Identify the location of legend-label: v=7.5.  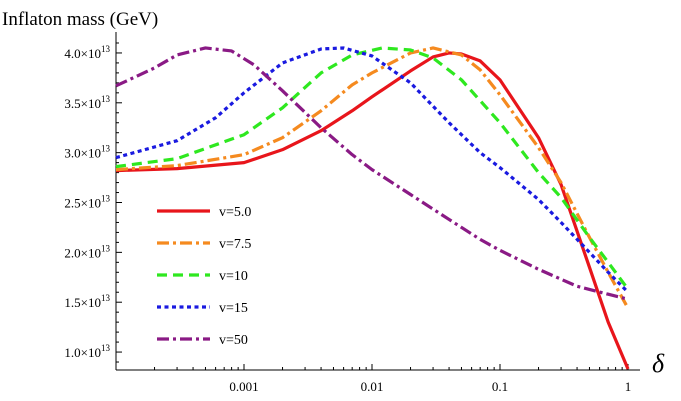
(235, 244).